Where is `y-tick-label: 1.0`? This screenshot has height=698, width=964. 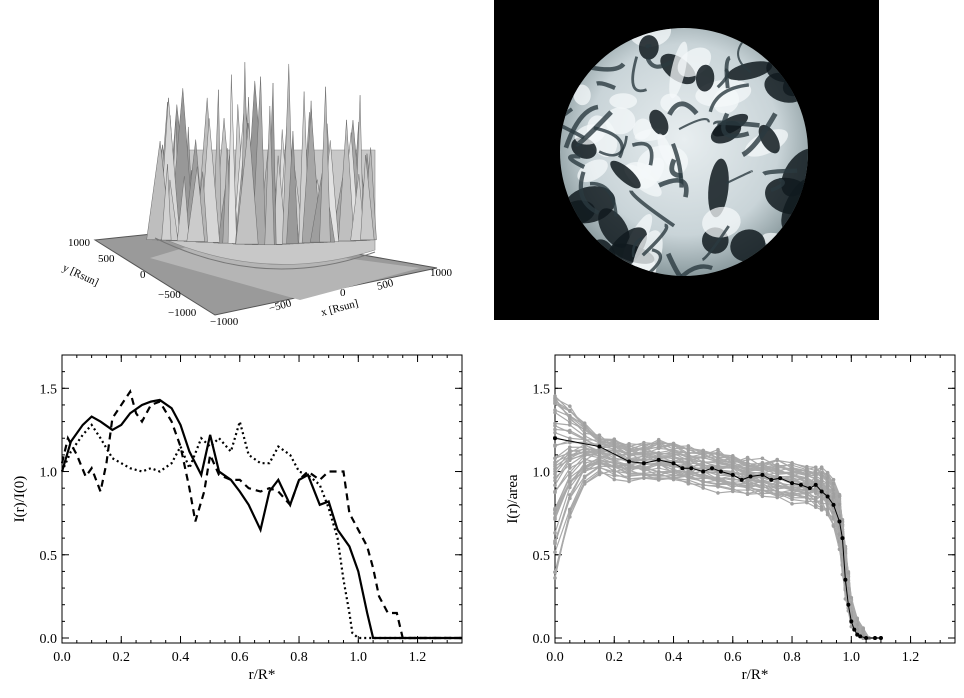
y-tick-label: 1.0 is located at coordinates (542, 473).